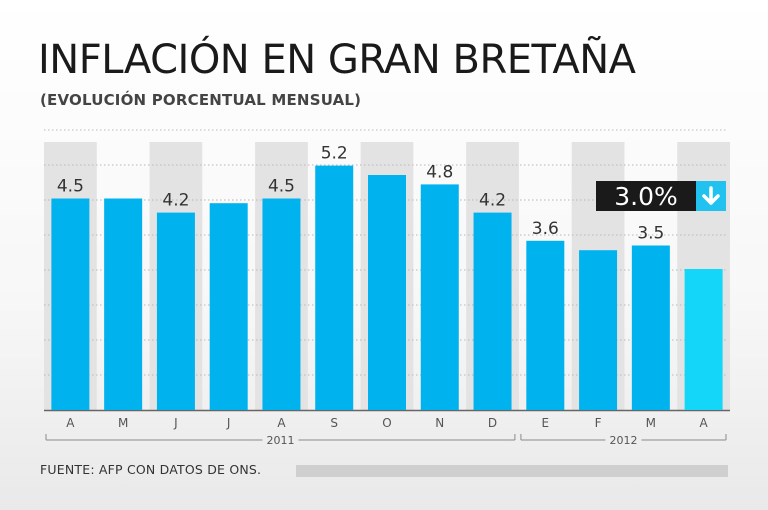 Image resolution: width=768 pixels, height=510 pixels. I want to click on x-tick-label: F, so click(598, 423).